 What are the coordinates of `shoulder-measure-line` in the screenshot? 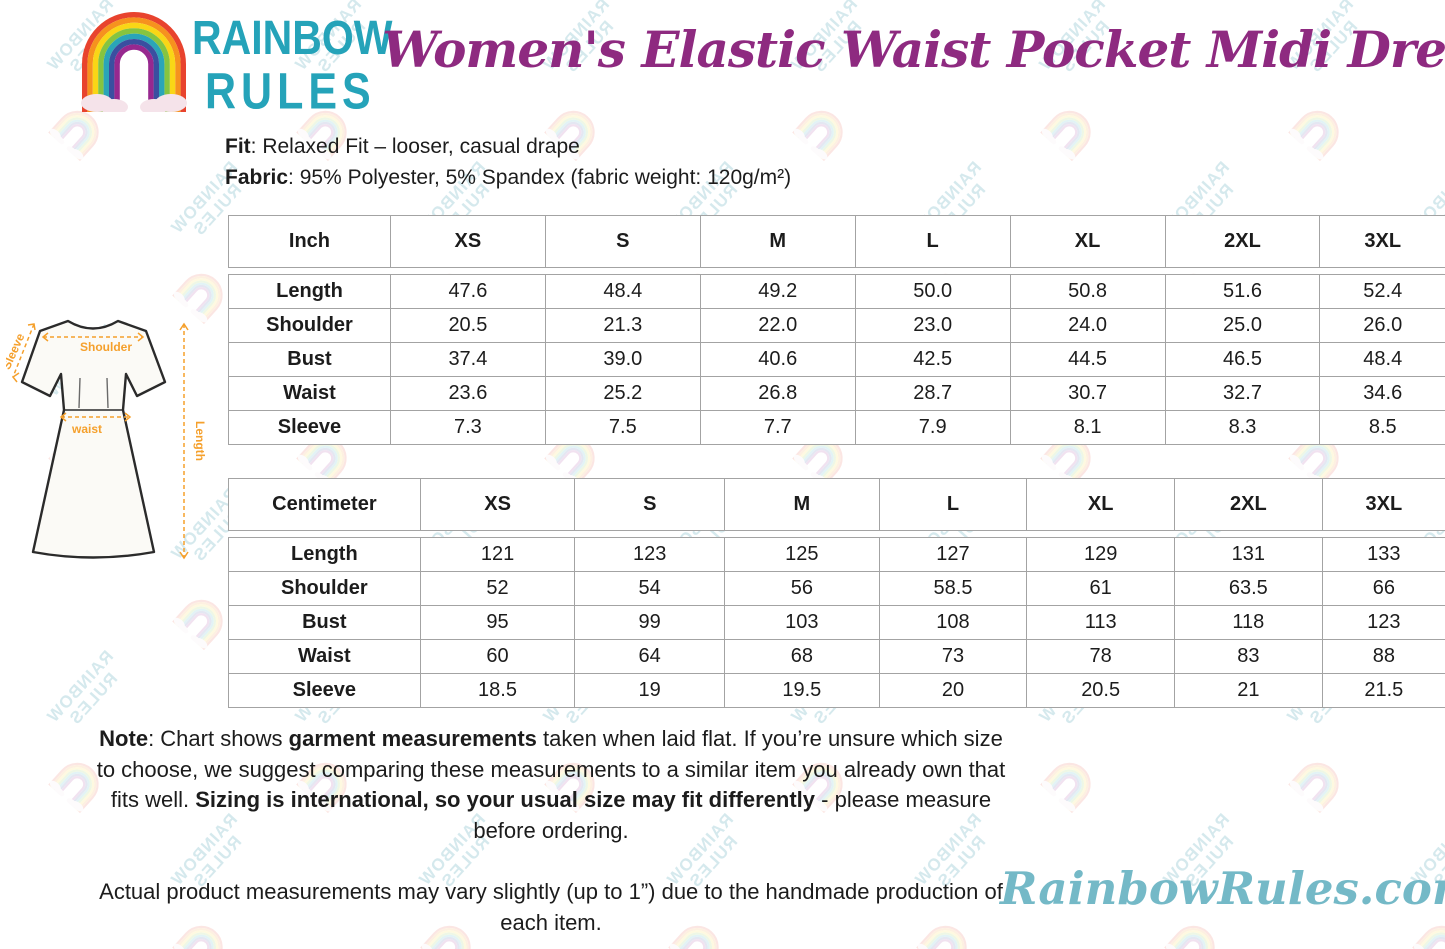 It's located at (93, 337).